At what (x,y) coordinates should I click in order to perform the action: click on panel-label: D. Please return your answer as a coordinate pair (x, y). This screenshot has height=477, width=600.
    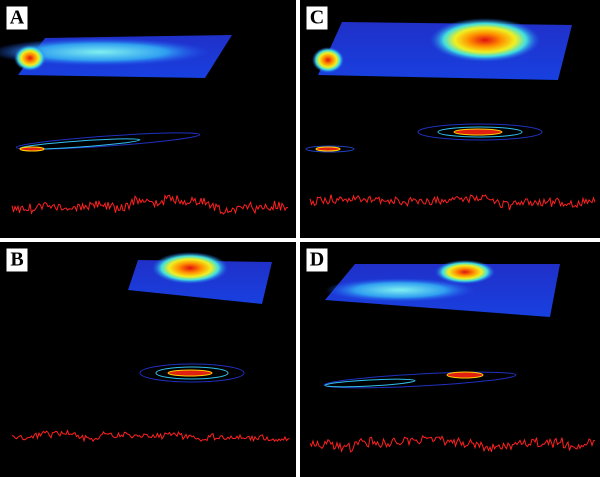
    Looking at the image, I should click on (317, 260).